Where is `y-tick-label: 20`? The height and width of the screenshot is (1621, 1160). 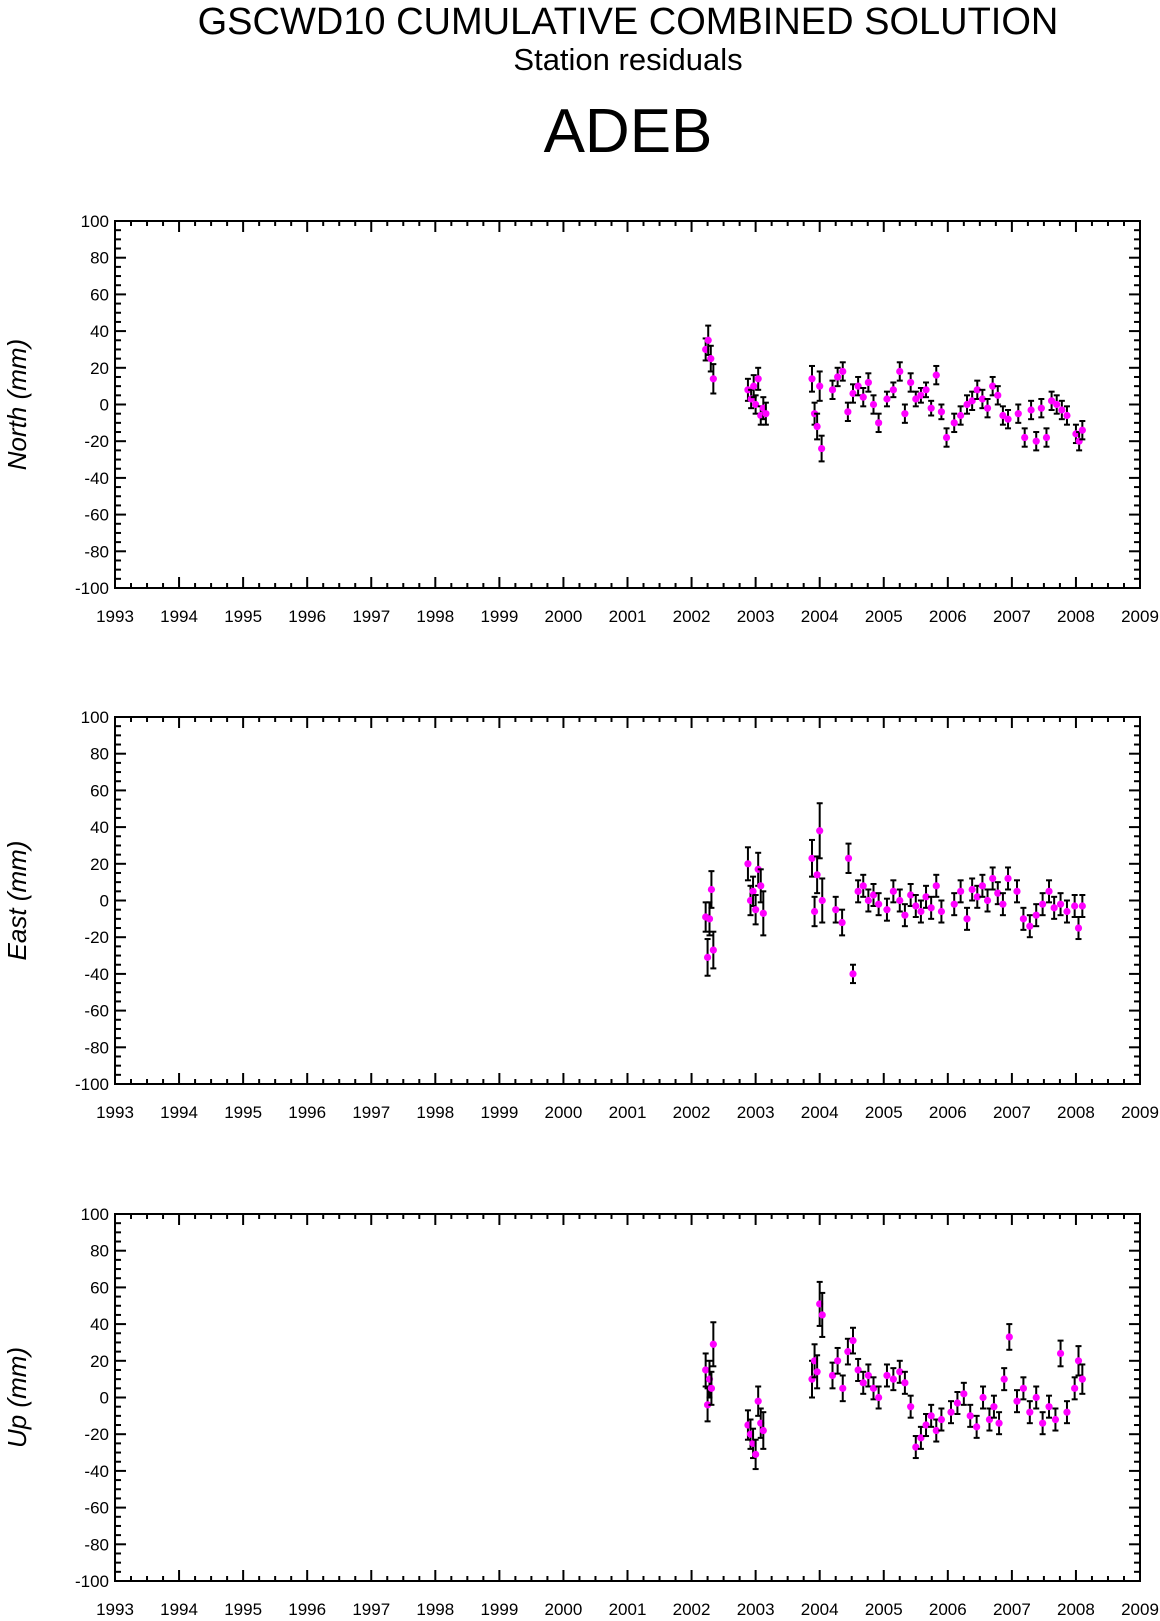
y-tick-label: 20 is located at coordinates (99, 1361).